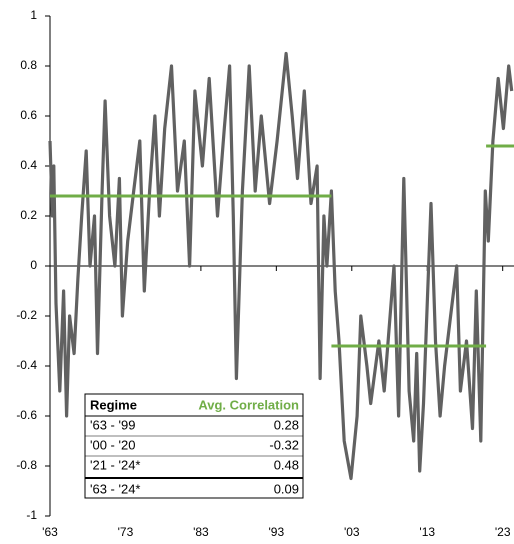  Describe the element at coordinates (286, 464) in the screenshot. I see `table-cell: 0.48` at that location.